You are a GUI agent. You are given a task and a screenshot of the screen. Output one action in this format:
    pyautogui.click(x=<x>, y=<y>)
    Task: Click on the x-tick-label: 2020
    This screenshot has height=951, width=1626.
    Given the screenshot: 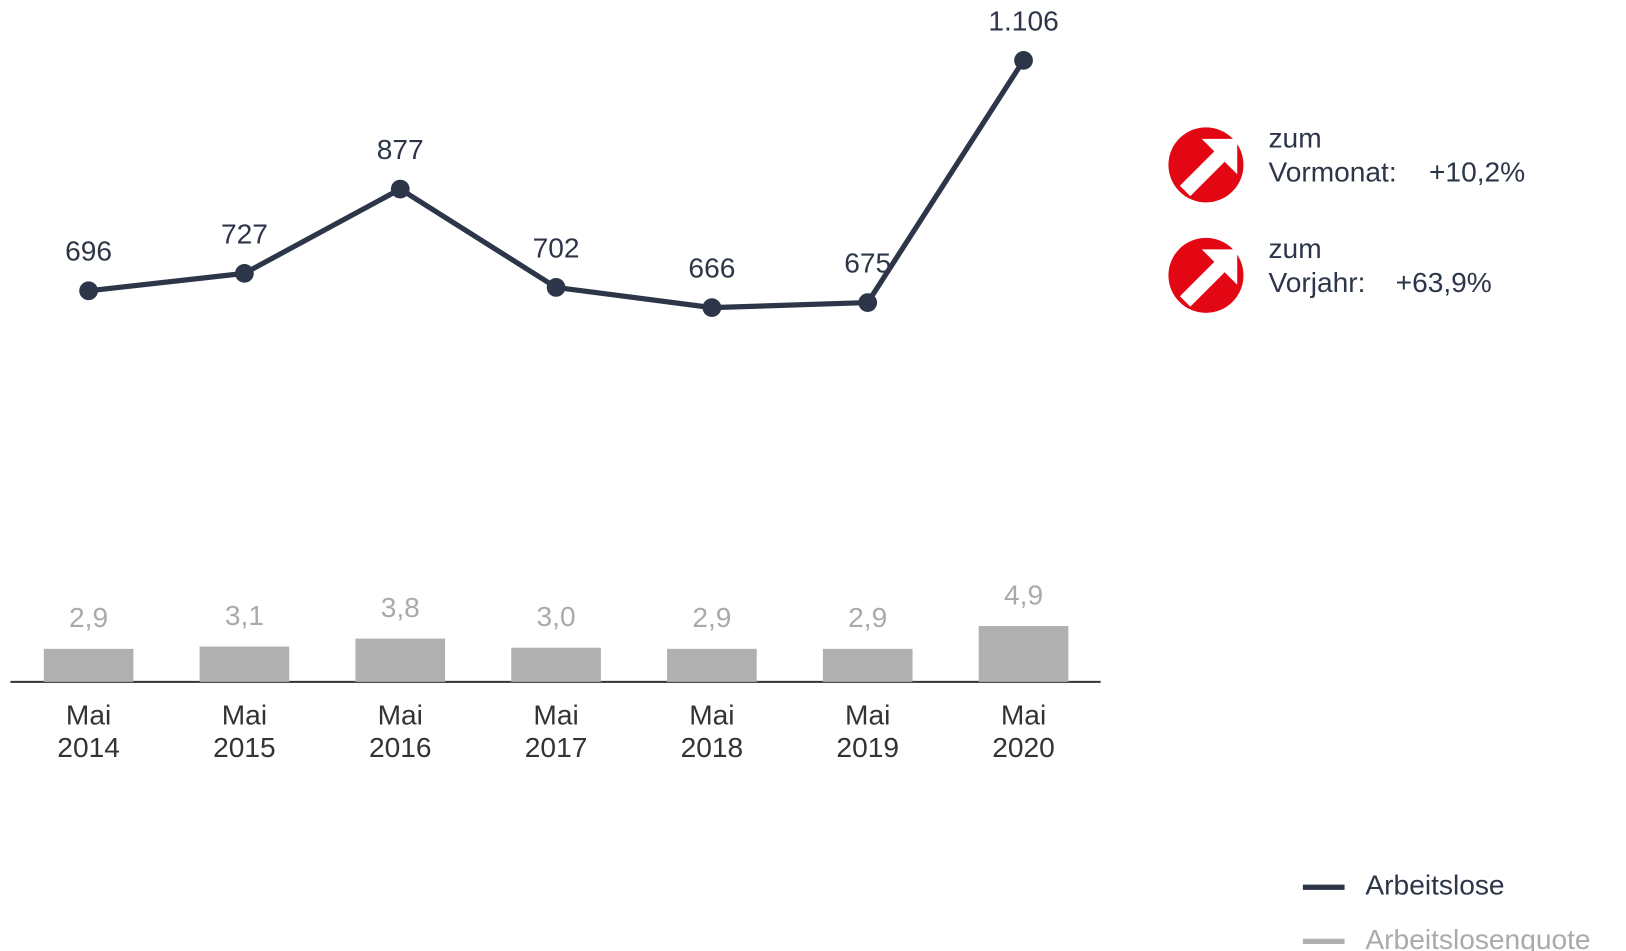 What is the action you would take?
    pyautogui.click(x=1023, y=747)
    